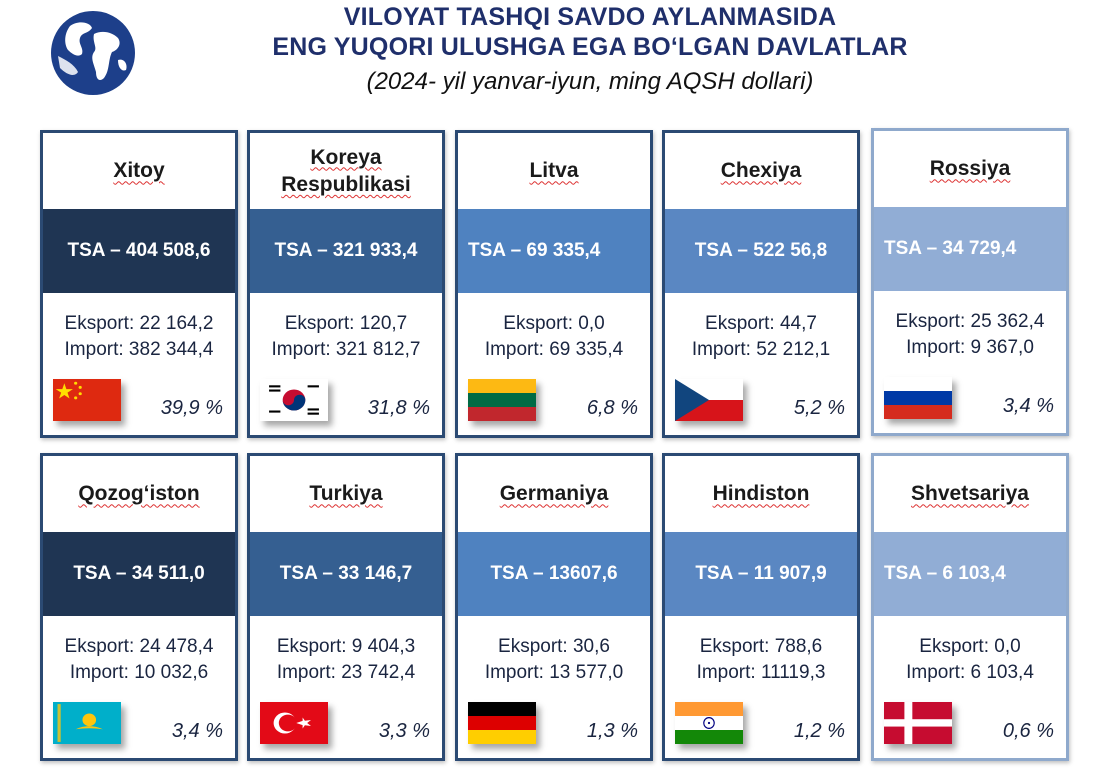  Describe the element at coordinates (709, 723) in the screenshot. I see `india-flag-icon` at that location.